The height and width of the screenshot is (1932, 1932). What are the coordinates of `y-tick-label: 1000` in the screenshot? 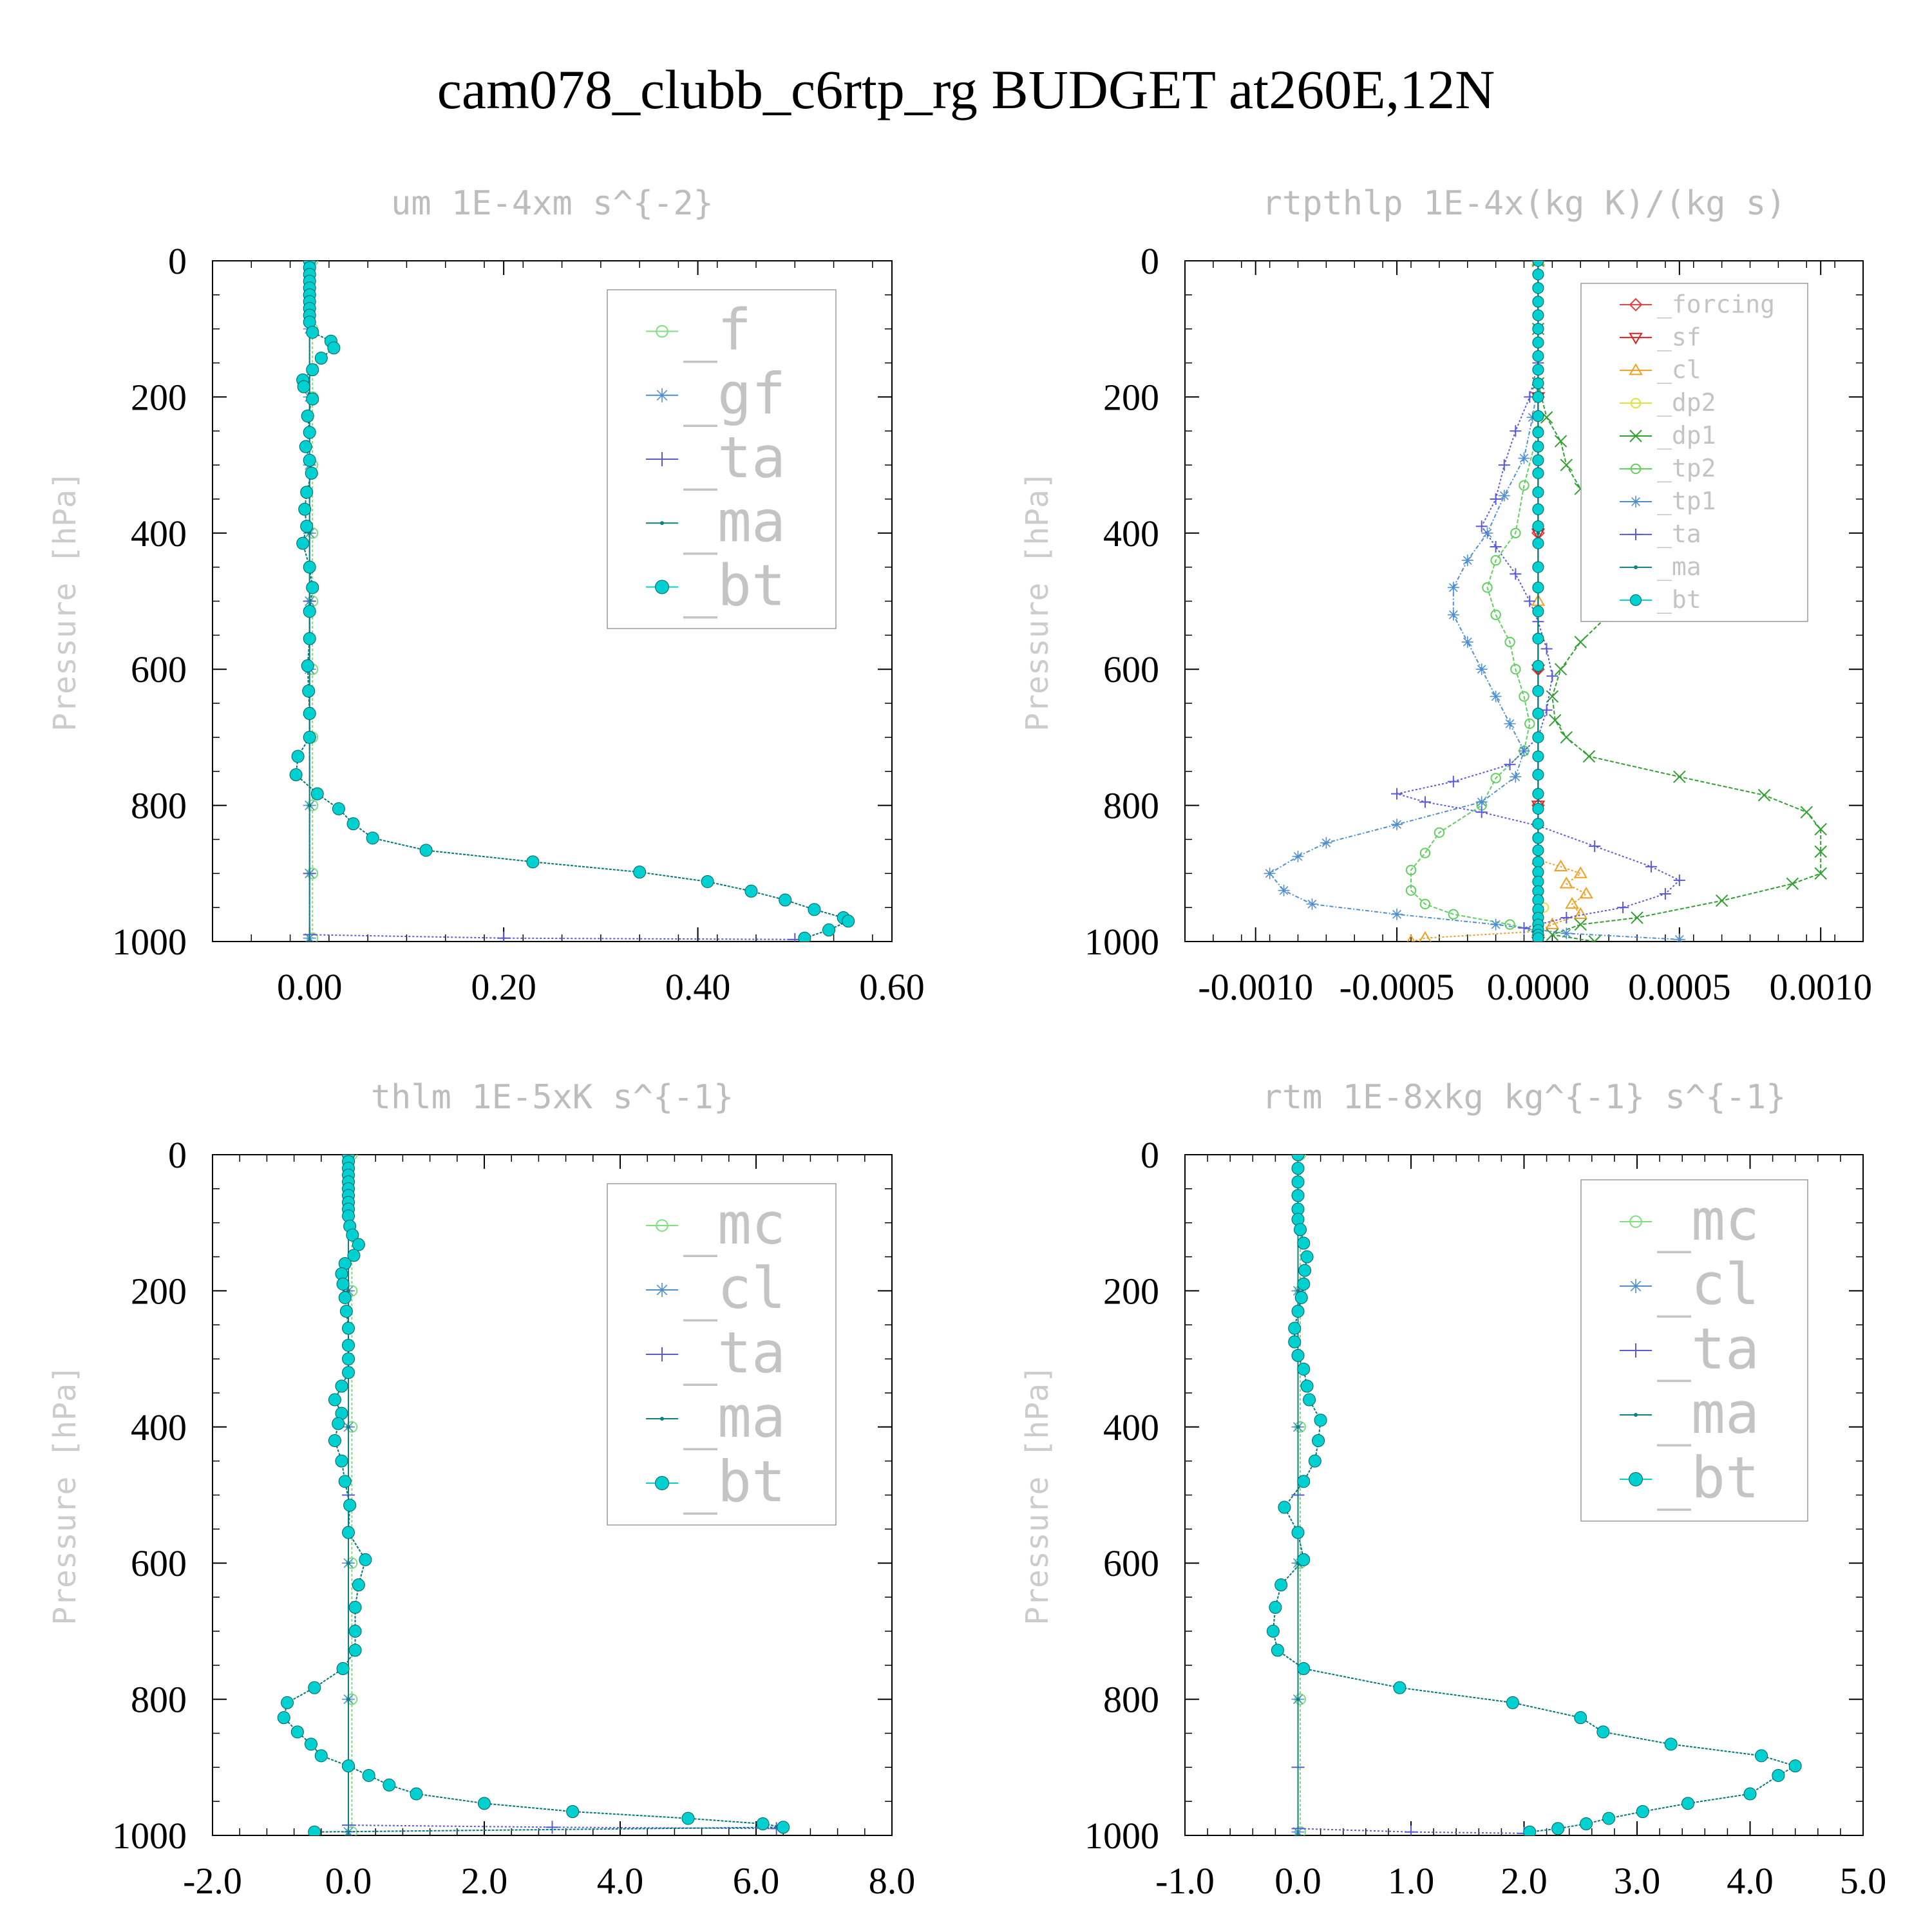 It's located at (1122, 942).